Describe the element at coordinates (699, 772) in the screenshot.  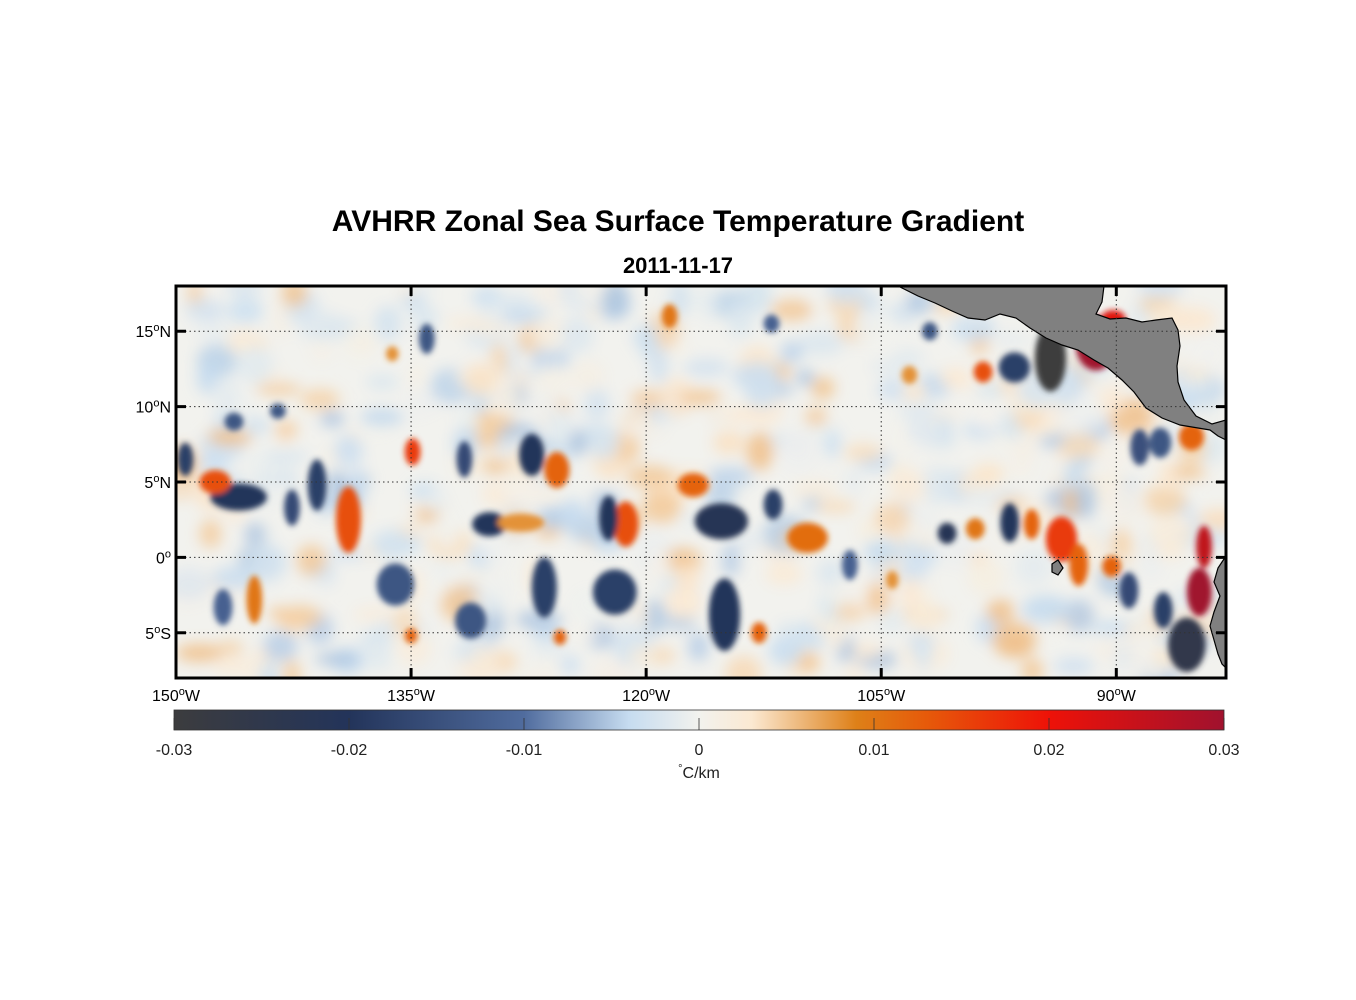
I see `colorbar-unit-label: °C/km` at that location.